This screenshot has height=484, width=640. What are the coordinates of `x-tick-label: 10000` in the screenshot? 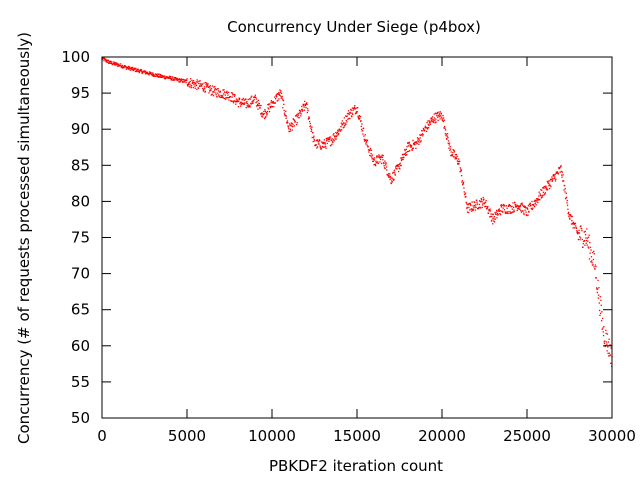 It's located at (272, 436).